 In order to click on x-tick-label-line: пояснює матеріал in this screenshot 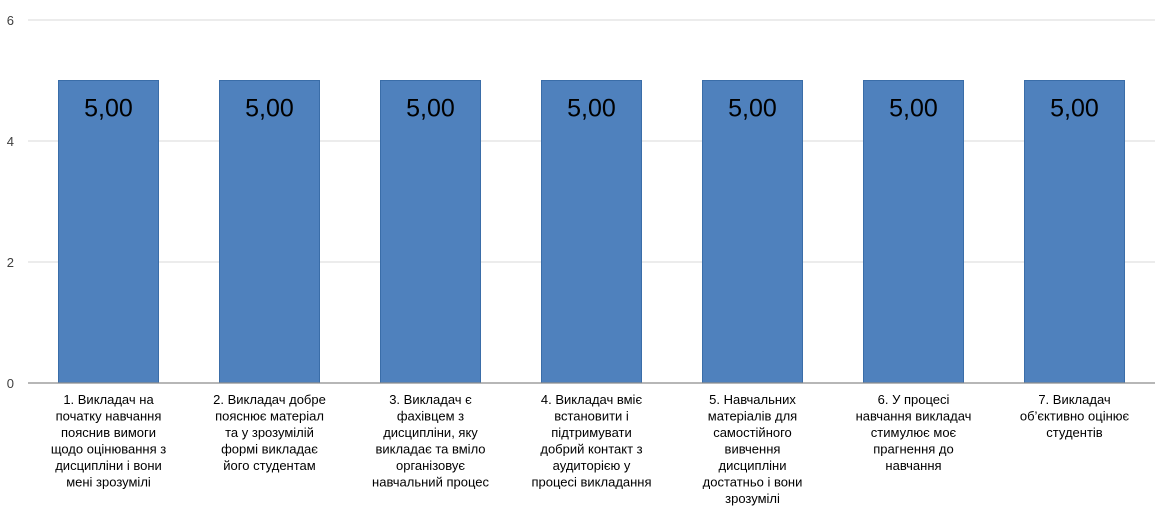, I will do `click(269, 416)`.